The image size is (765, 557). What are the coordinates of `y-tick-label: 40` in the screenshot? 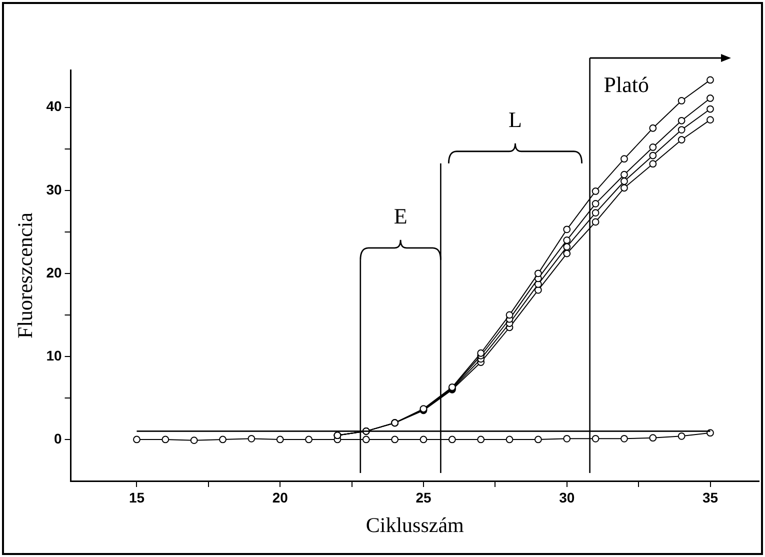 It's located at (54, 106).